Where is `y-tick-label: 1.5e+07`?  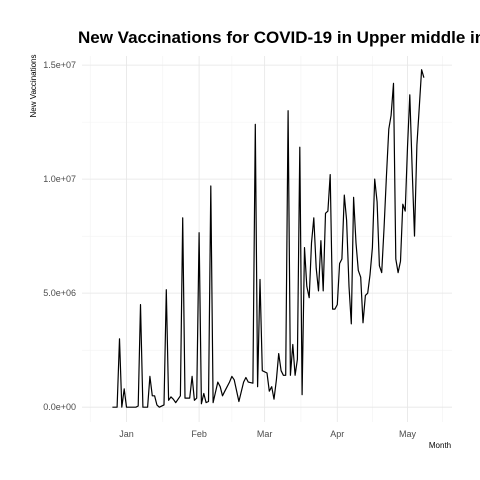
y-tick-label: 1.5e+07 is located at coordinates (59, 65).